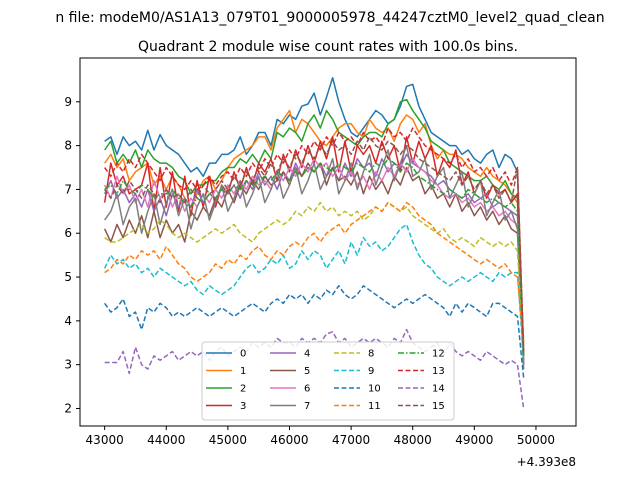 This screenshot has height=480, width=640. I want to click on legend-label-8: 8, so click(371, 354).